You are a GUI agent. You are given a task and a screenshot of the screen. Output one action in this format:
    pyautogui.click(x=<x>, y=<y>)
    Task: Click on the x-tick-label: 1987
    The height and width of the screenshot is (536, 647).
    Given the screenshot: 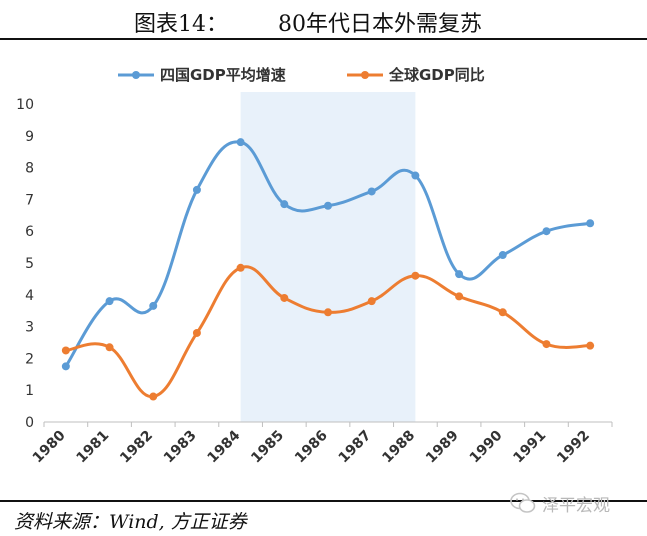 What is the action you would take?
    pyautogui.click(x=355, y=447)
    